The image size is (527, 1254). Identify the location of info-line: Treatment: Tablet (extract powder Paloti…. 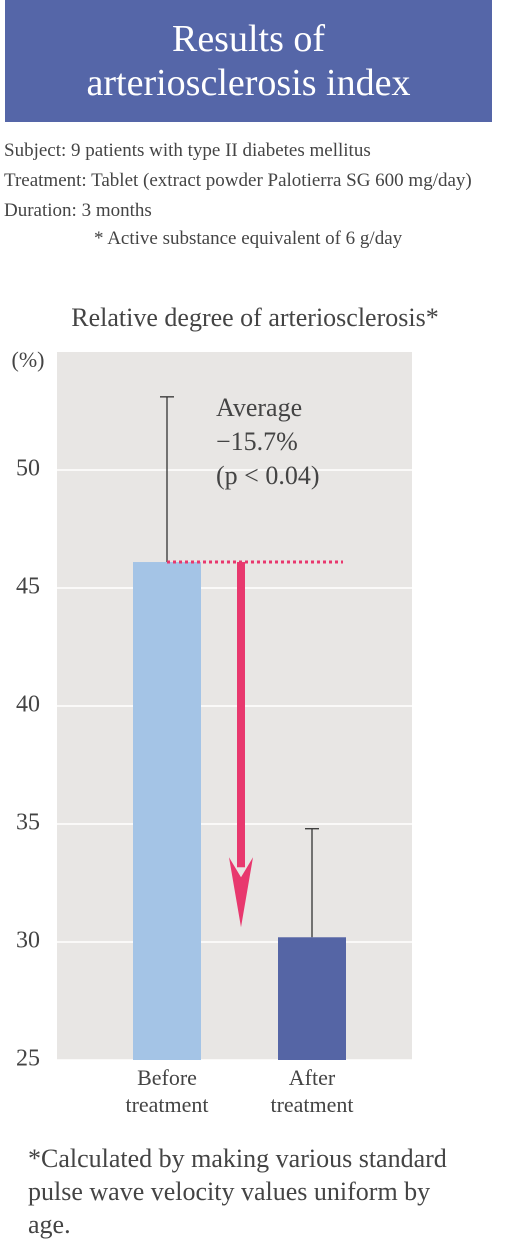
(238, 180).